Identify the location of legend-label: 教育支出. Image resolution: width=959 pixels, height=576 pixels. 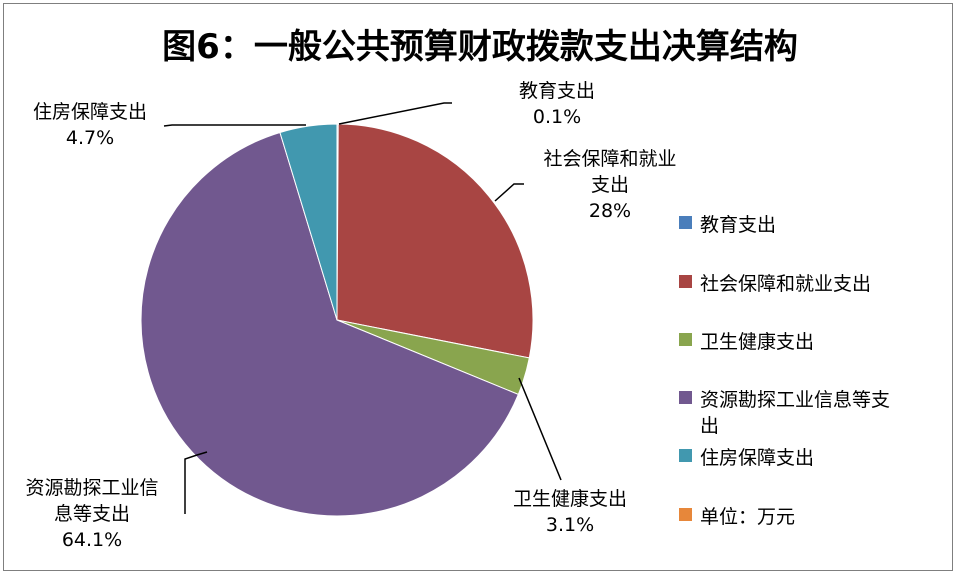
(738, 225).